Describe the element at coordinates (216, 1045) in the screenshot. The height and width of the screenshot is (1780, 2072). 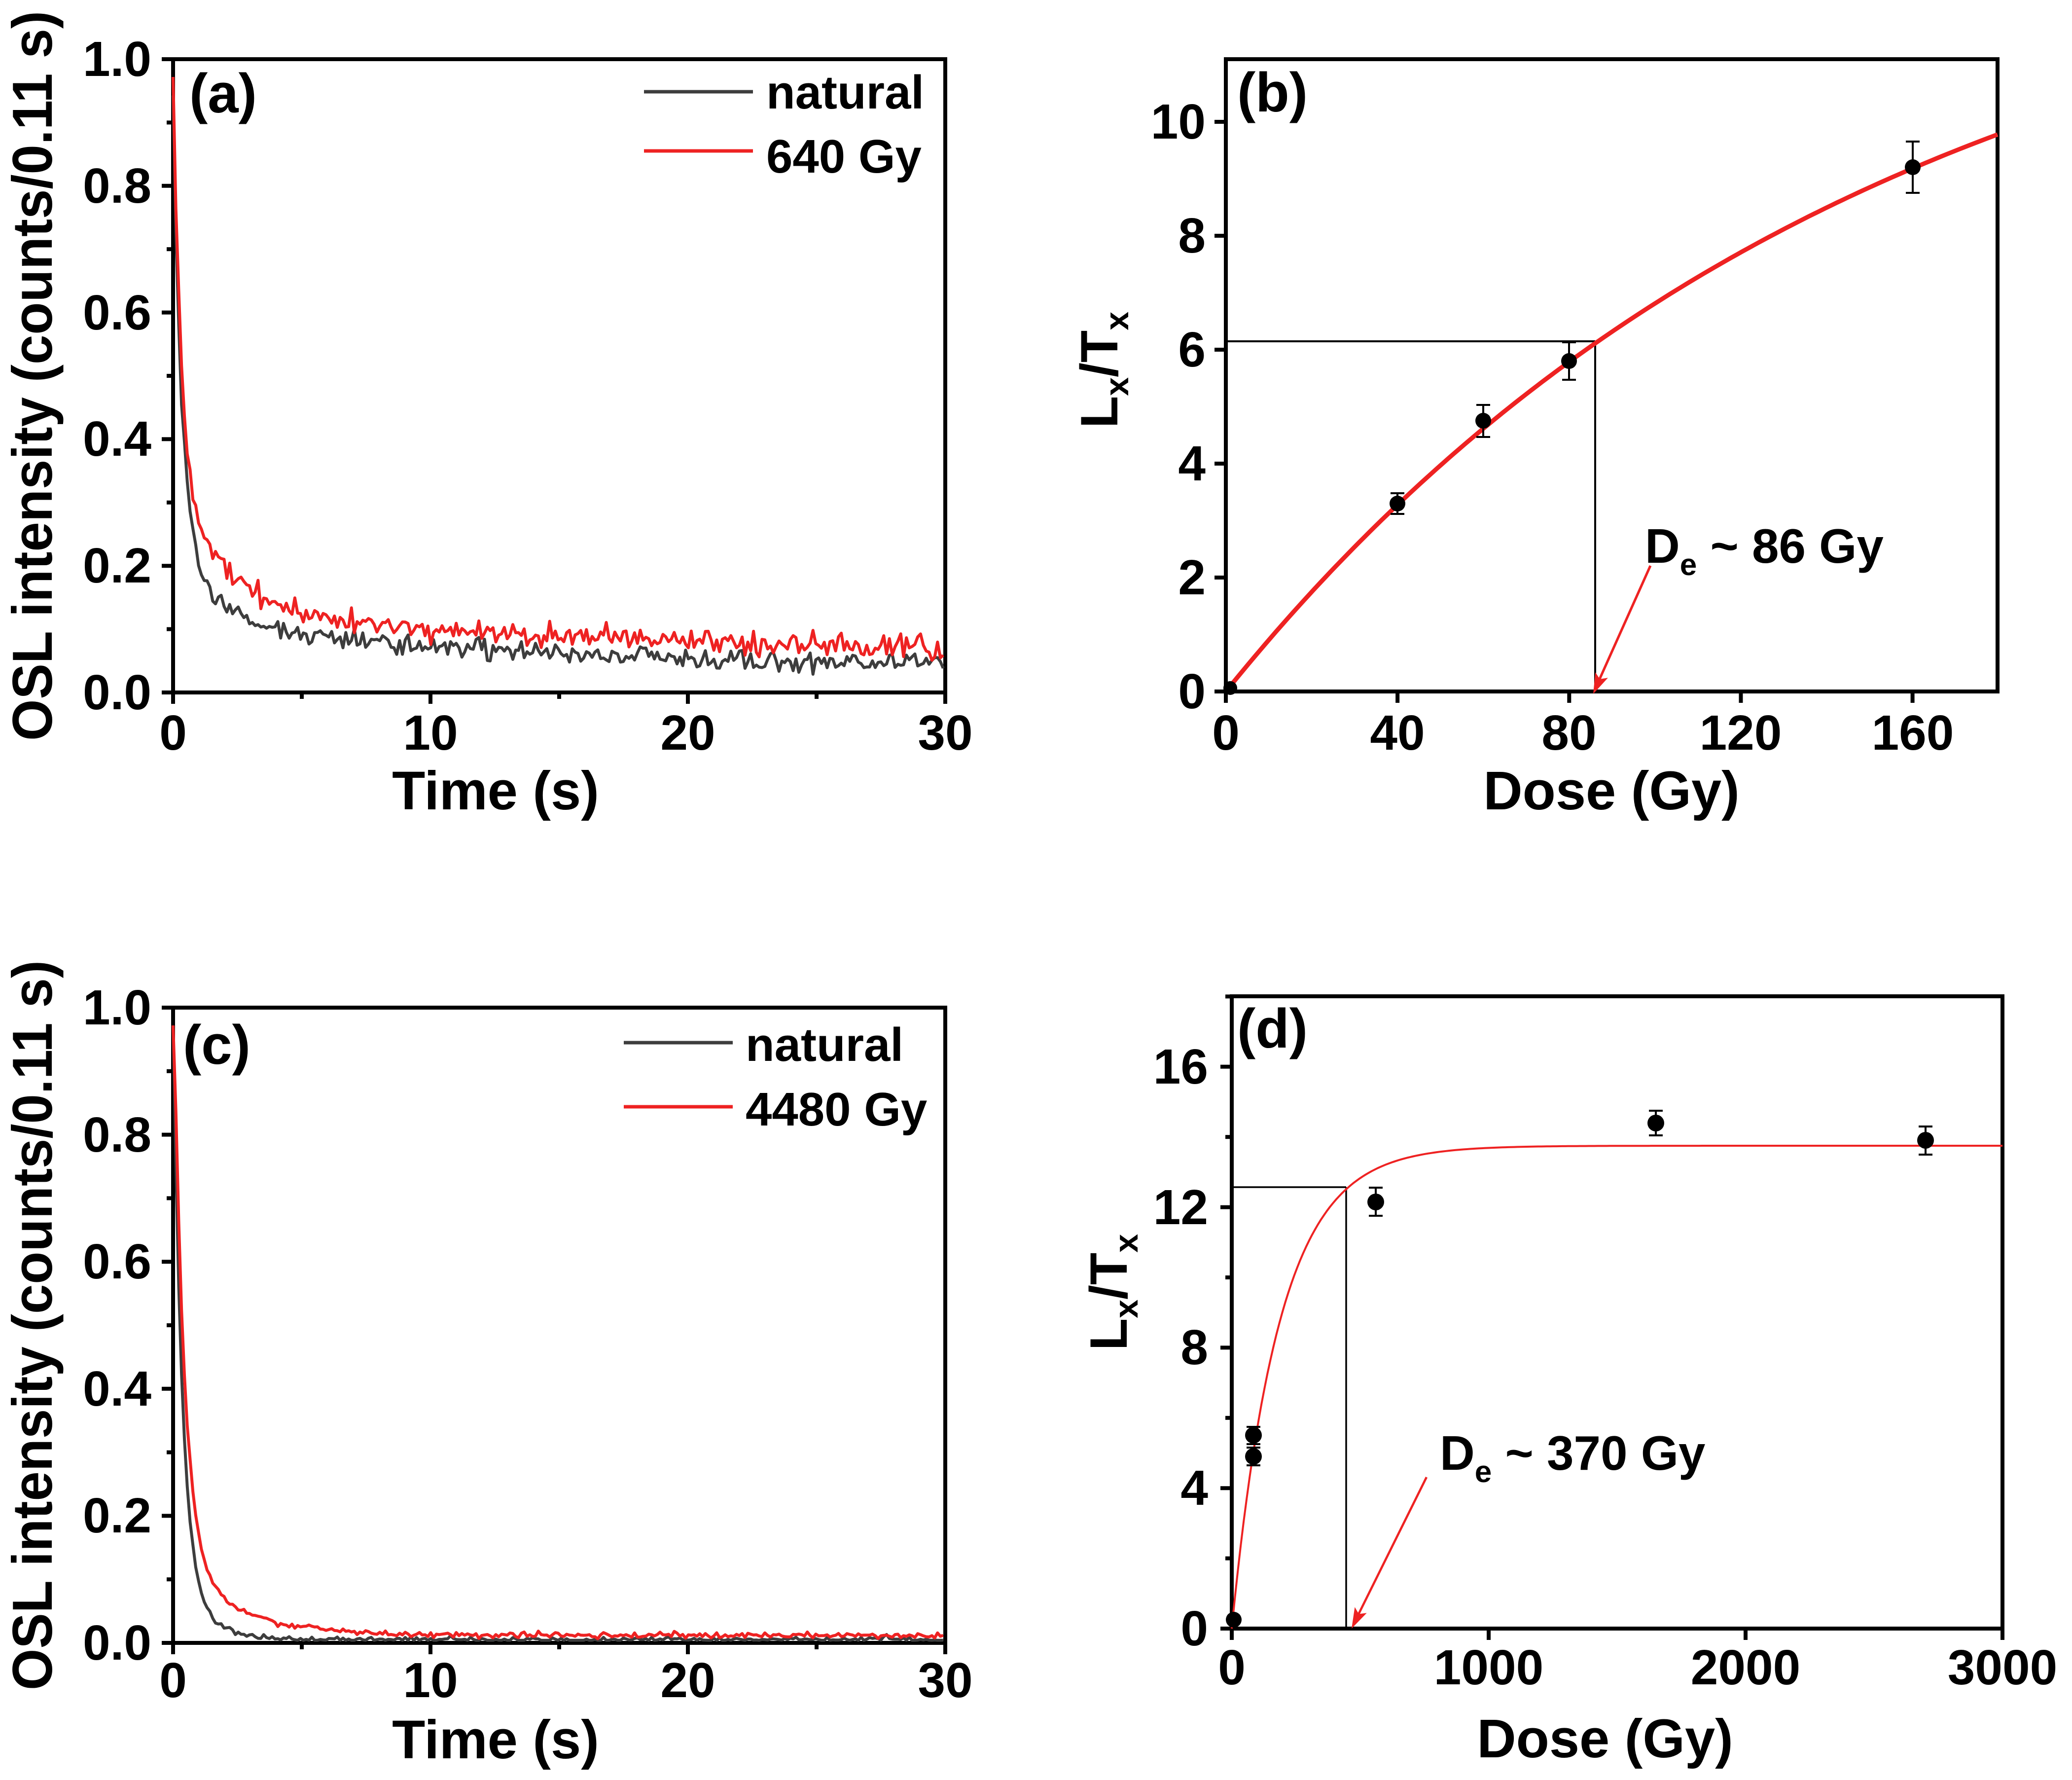
I see `svg-text: (c)` at that location.